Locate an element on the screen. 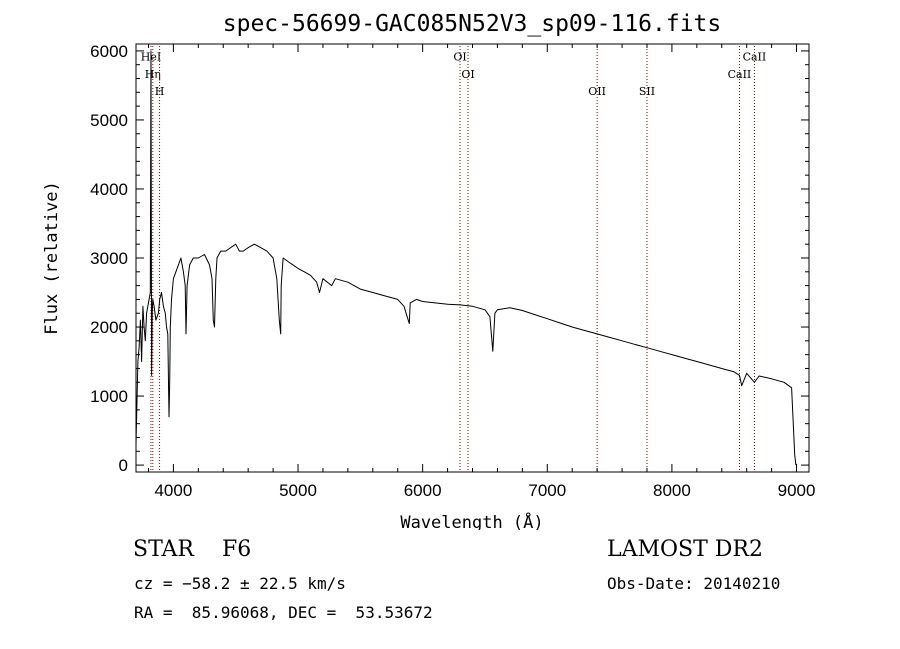  y-tick-label: 4000 is located at coordinates (109, 189).